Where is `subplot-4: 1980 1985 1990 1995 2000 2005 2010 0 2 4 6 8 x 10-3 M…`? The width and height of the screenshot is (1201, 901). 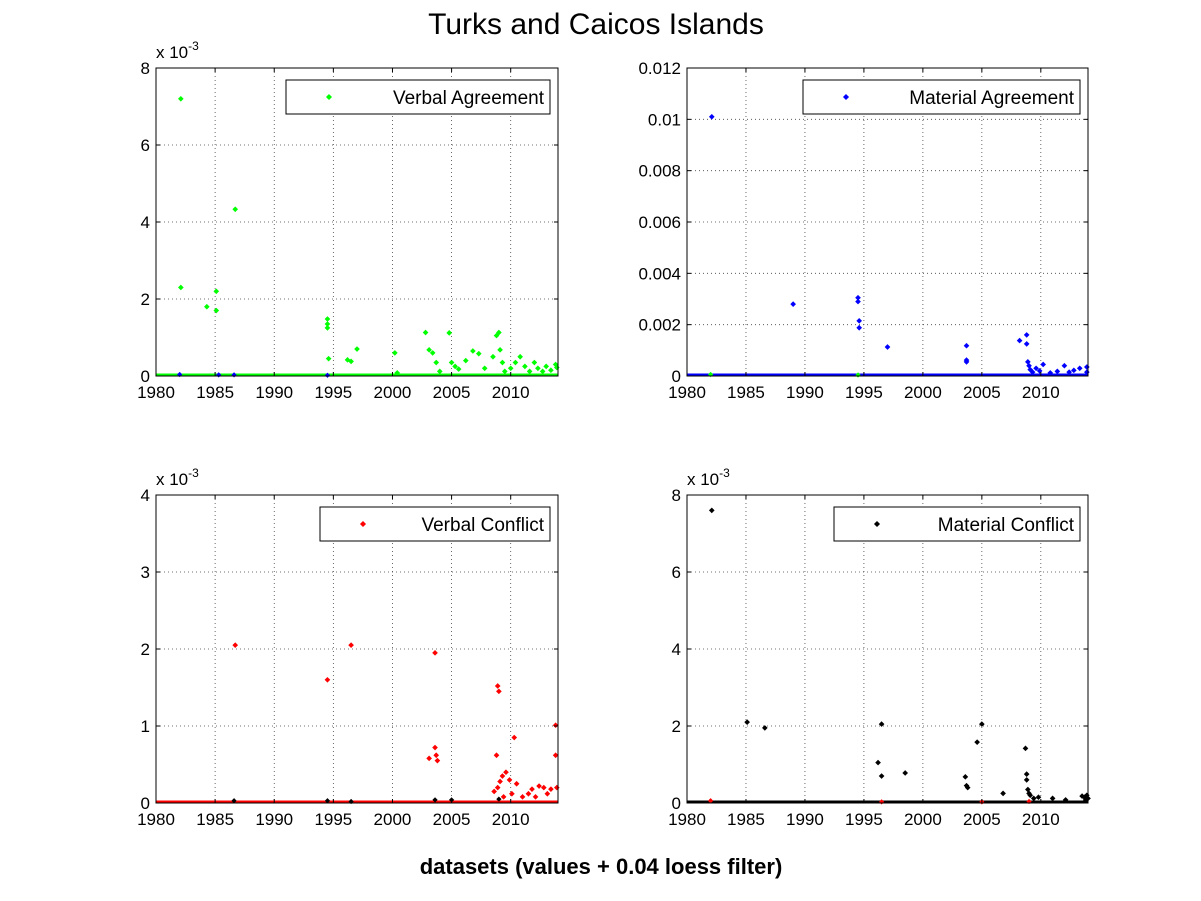
subplot-4: 1980 1985 1990 1995 2000 2005 2010 0 2 4 6 8 x 10-3 M… is located at coordinates (879, 647).